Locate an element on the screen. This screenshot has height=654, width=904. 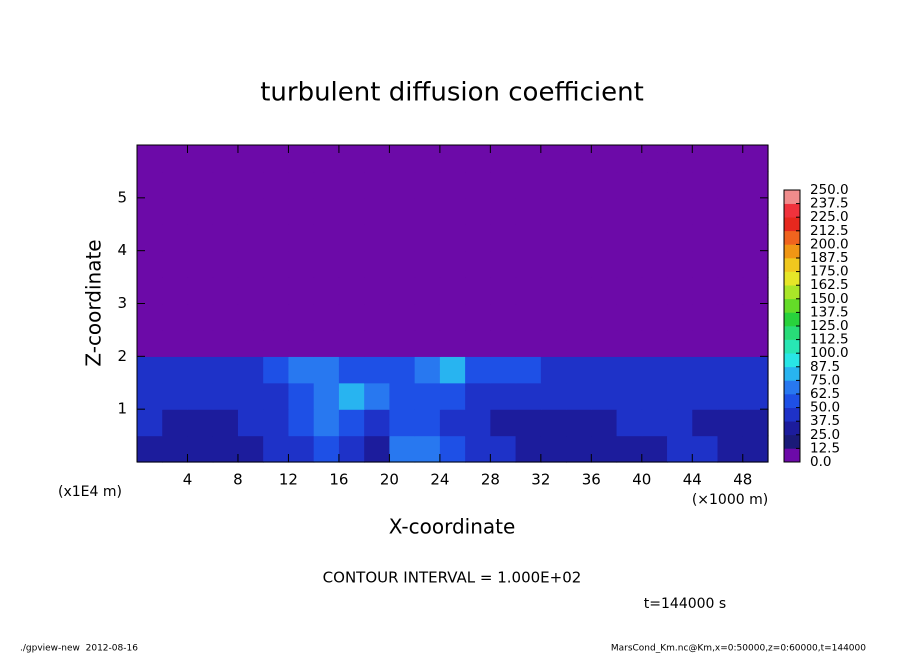
colorbar-label: 200.0 is located at coordinates (829, 244).